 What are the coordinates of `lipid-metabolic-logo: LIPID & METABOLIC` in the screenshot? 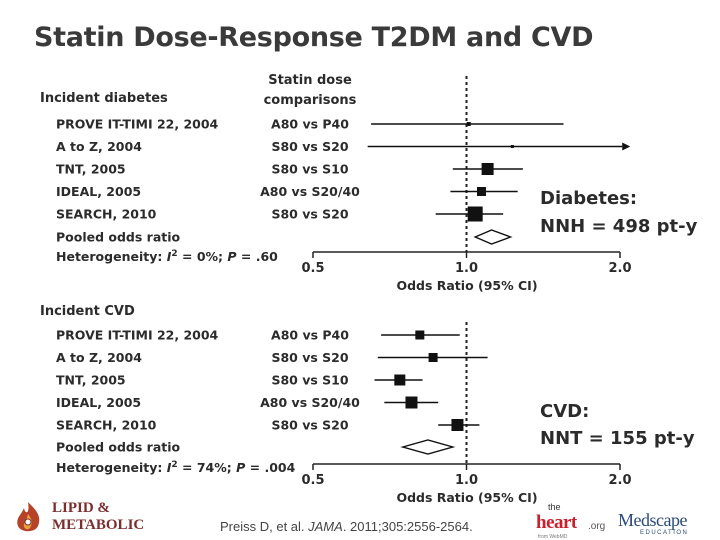 It's located at (88, 518).